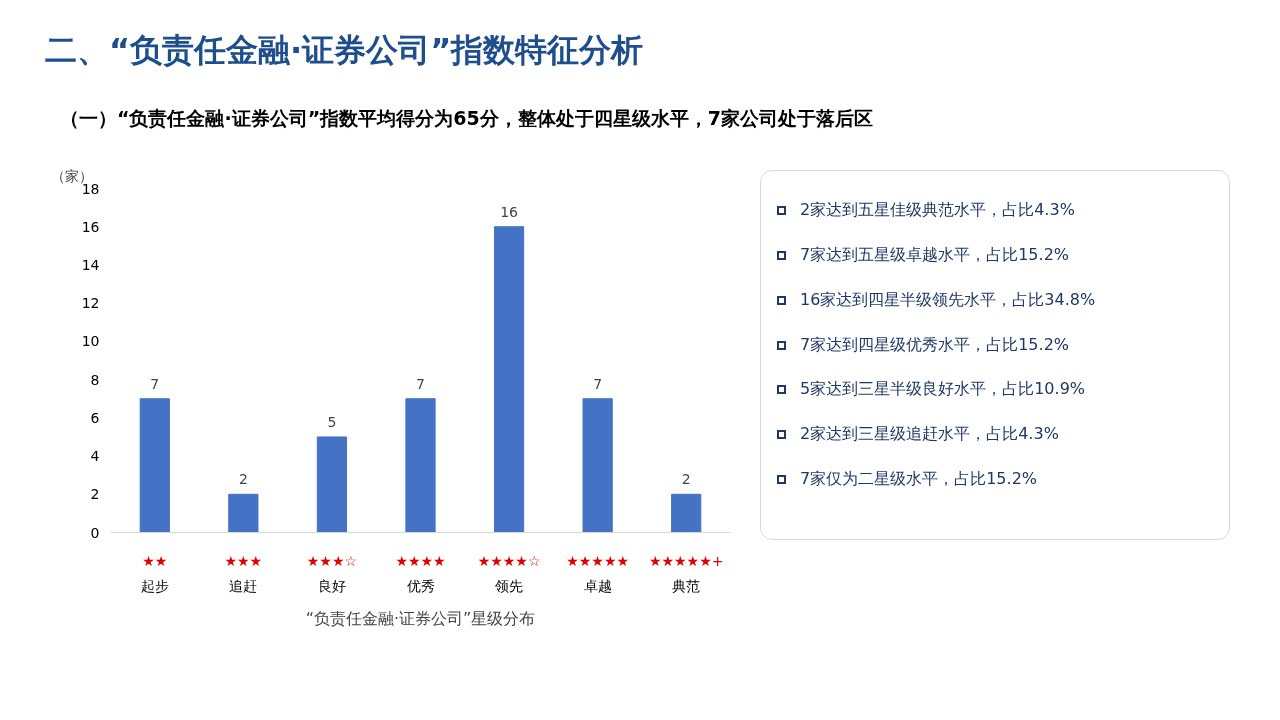 The image size is (1280, 720). I want to click on text: 7家仅为二星级水平，占比15.2%, so click(918, 479).